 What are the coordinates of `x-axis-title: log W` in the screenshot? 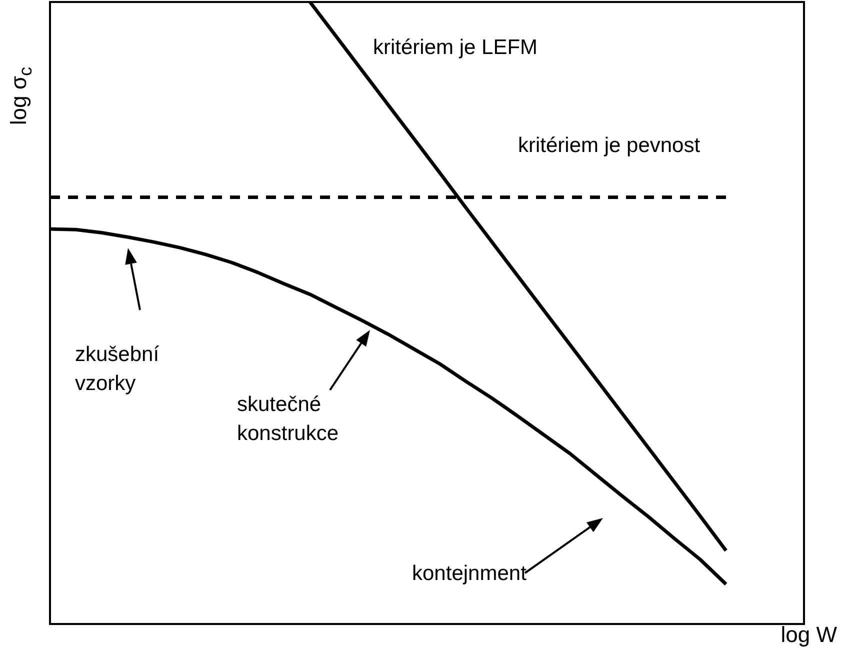 It's located at (808, 635).